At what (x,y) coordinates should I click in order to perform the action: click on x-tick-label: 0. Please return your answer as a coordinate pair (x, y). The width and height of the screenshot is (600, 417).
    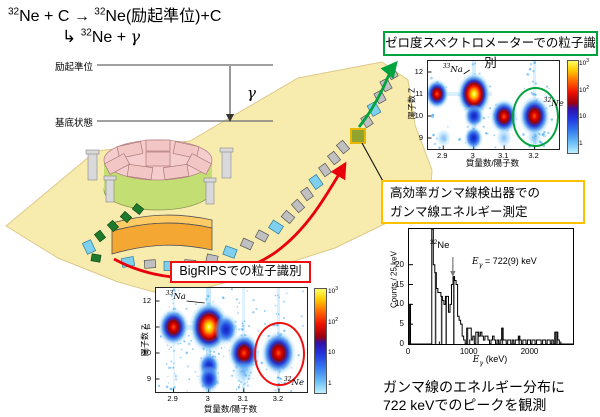
    Looking at the image, I should click on (408, 351).